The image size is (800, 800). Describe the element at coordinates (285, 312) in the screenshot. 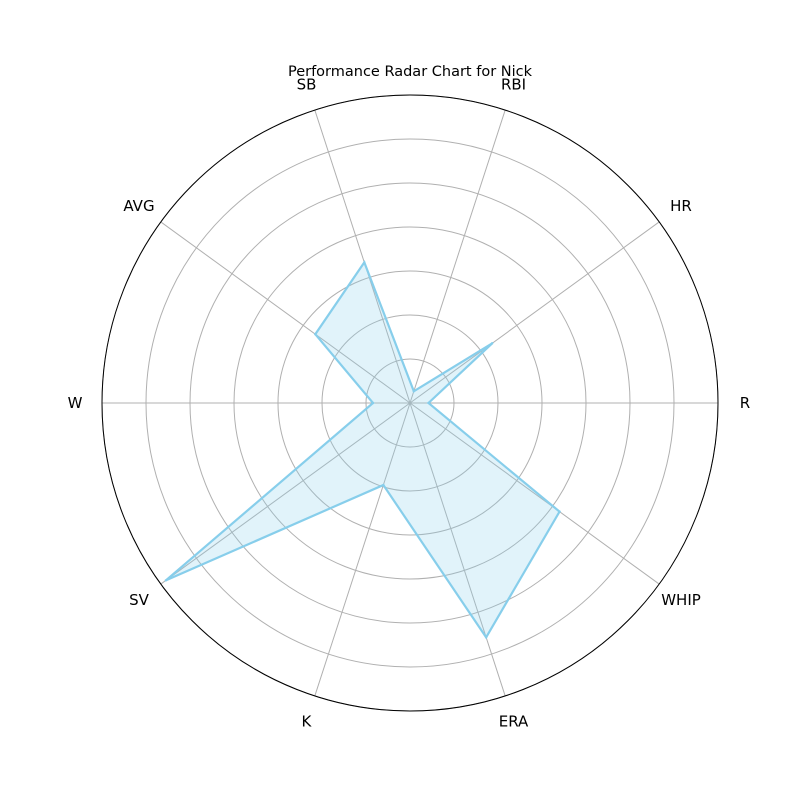

I see `grid-spoke-avg` at that location.